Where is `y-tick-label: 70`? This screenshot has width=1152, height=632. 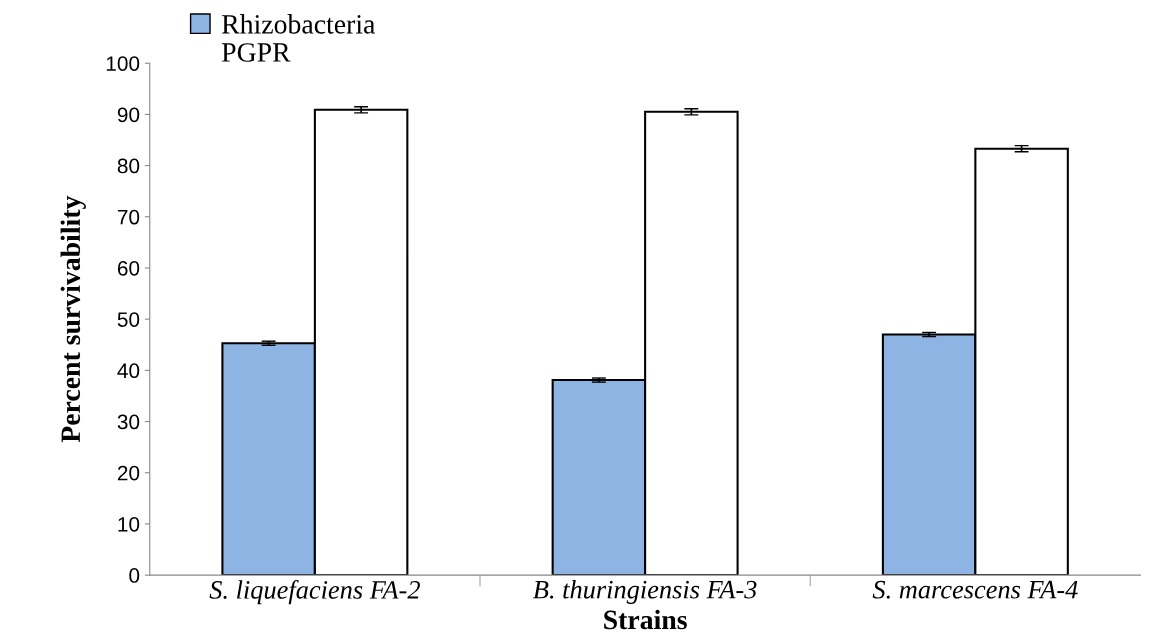
y-tick-label: 70 is located at coordinates (128, 217).